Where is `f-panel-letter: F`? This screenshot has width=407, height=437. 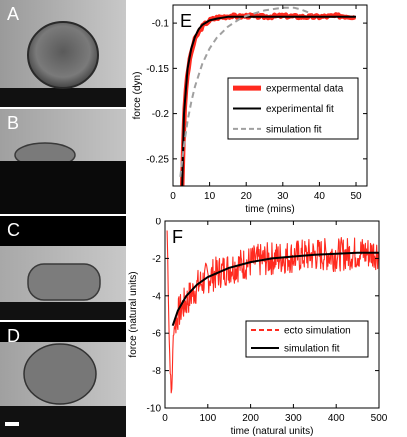 f-panel-letter: F is located at coordinates (177, 237).